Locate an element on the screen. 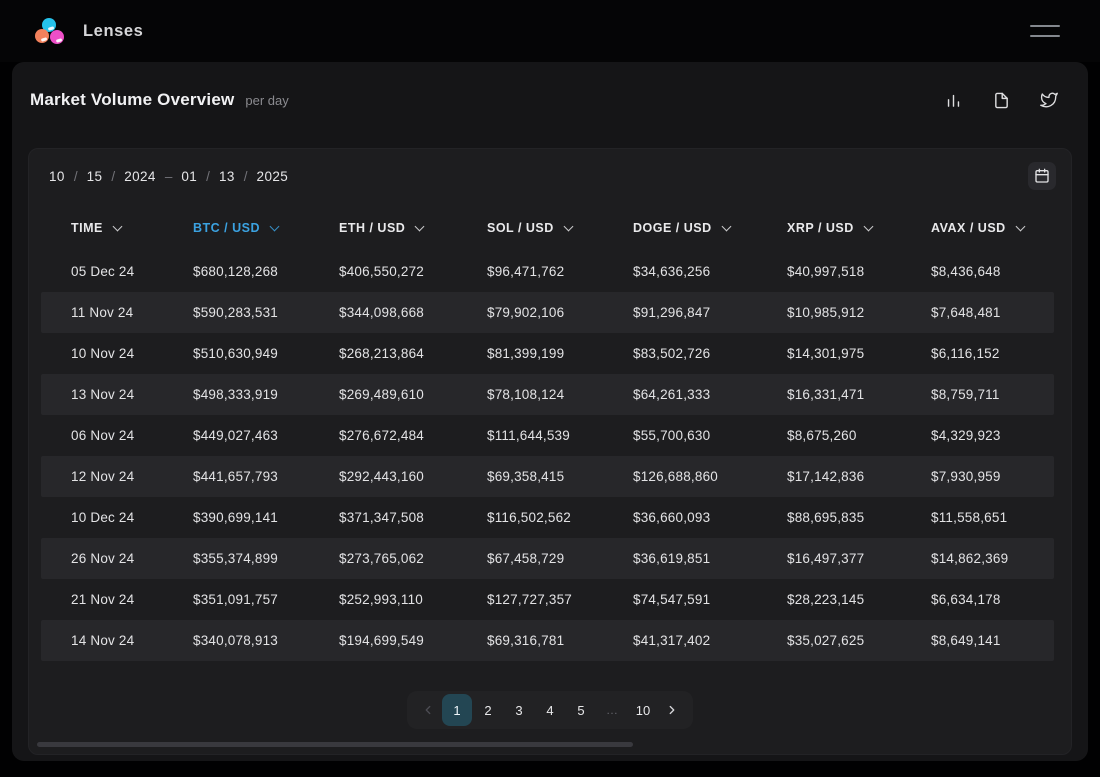 The width and height of the screenshot is (1100, 777). table-cell: $276,672,484 is located at coordinates (381, 435).